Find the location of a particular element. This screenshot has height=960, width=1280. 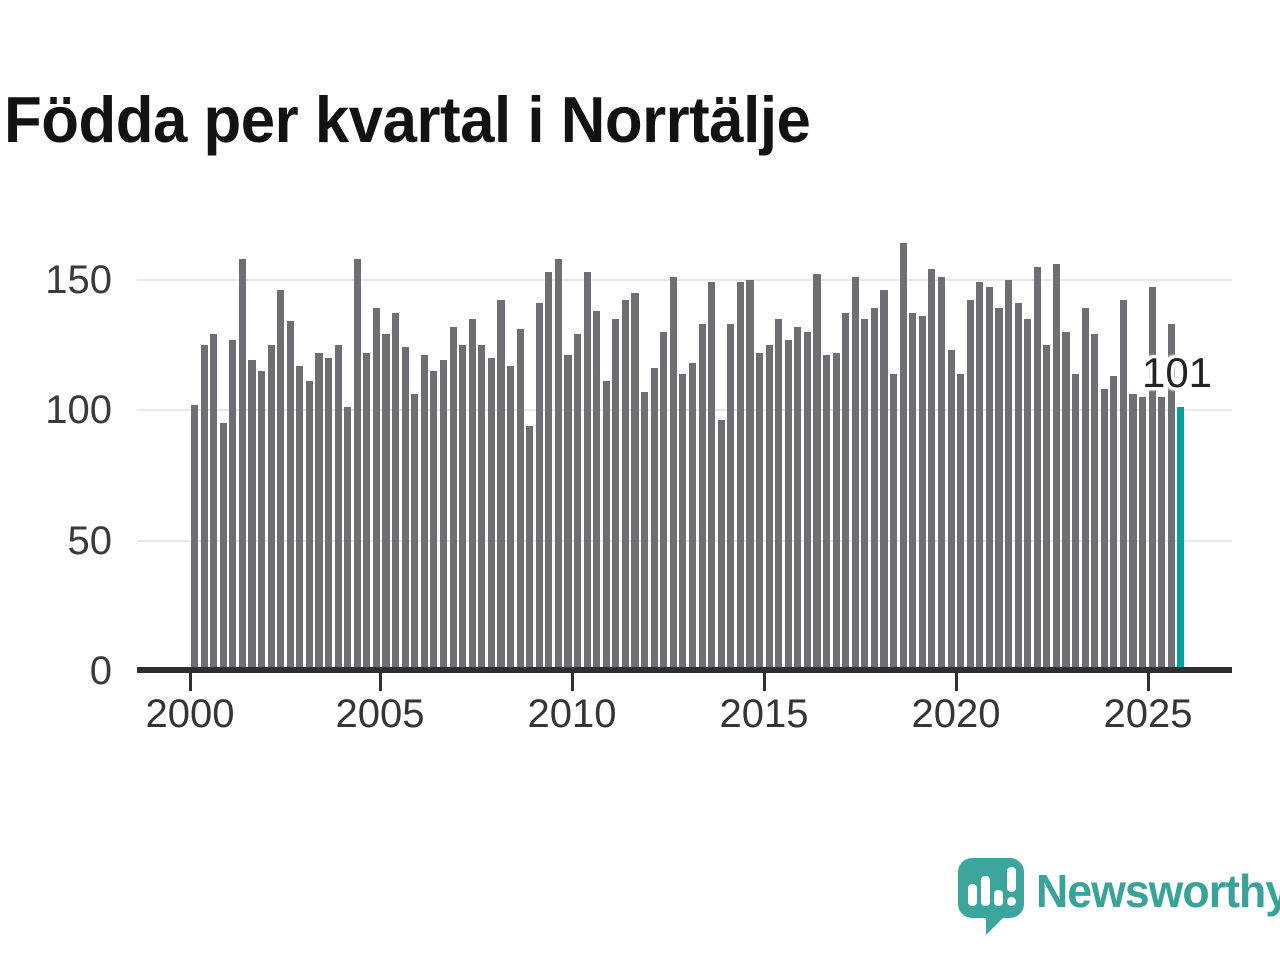

last-value-annotation: 101 is located at coordinates (1177, 372).